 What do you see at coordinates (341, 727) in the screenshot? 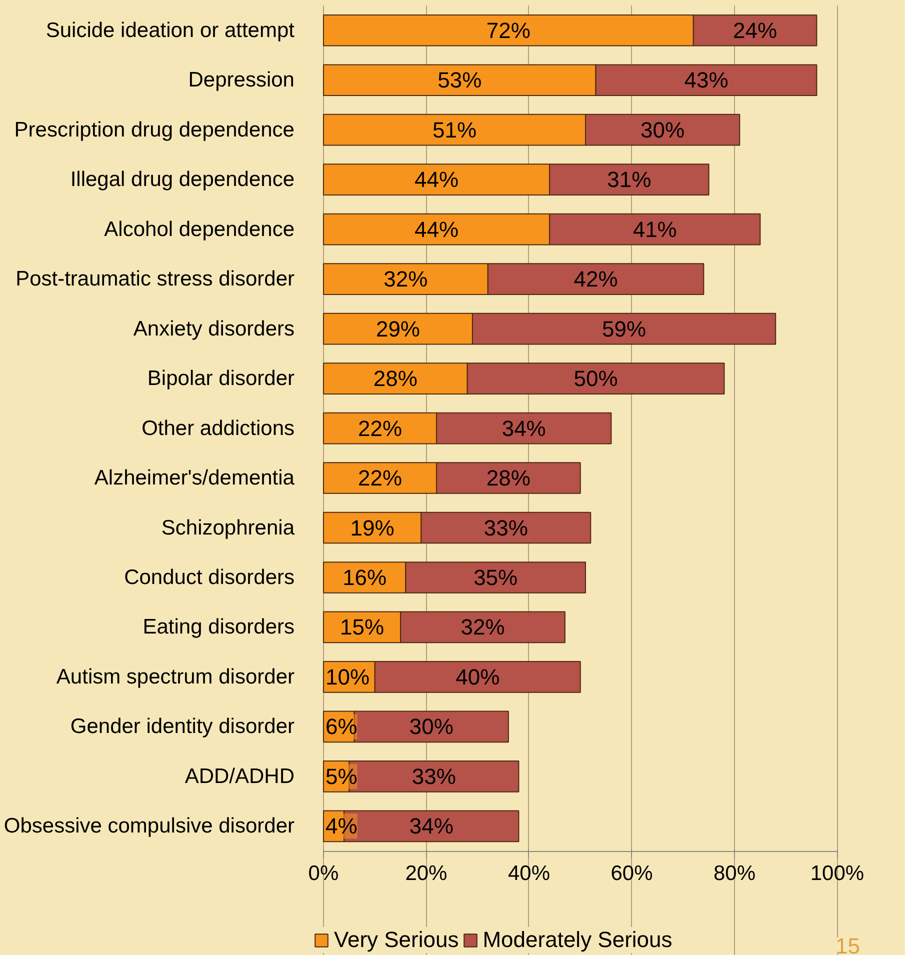
I see `data-label: 6%` at bounding box center [341, 727].